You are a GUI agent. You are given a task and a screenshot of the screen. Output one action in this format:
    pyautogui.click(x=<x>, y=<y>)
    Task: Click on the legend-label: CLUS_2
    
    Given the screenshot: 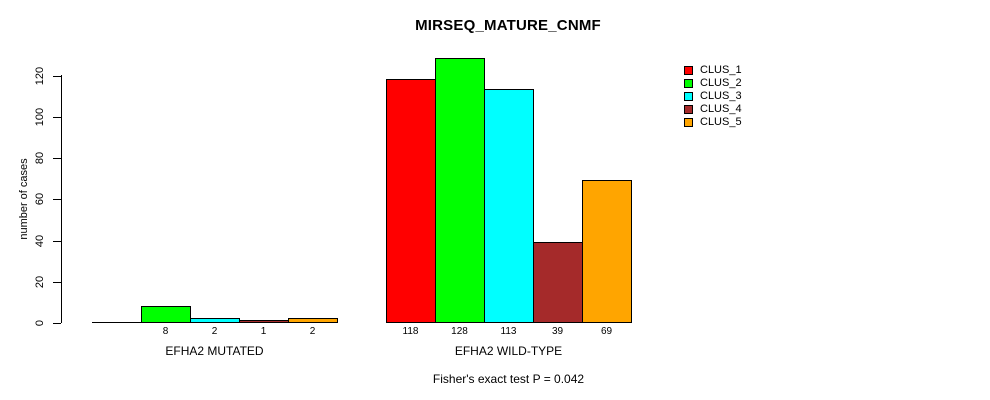 What is the action you would take?
    pyautogui.click(x=721, y=83)
    